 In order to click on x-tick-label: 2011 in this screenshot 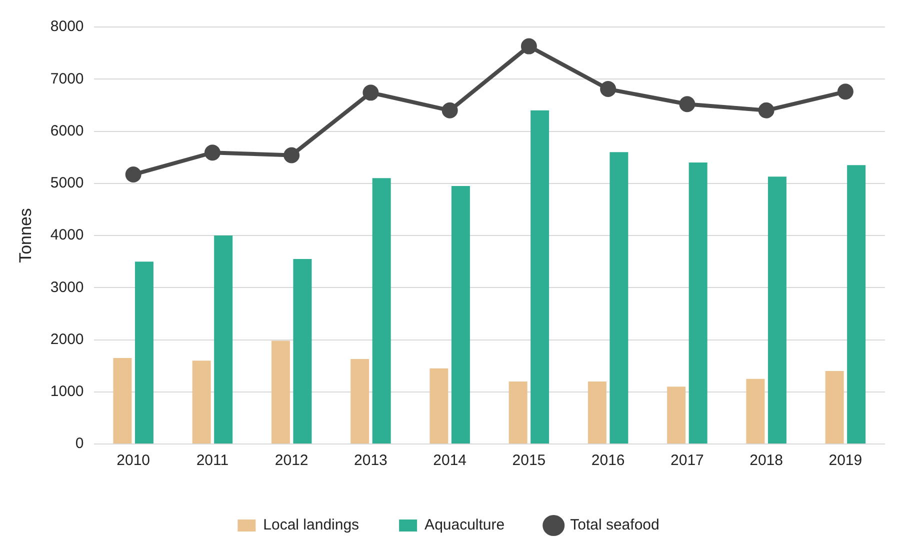, I will do `click(212, 461)`.